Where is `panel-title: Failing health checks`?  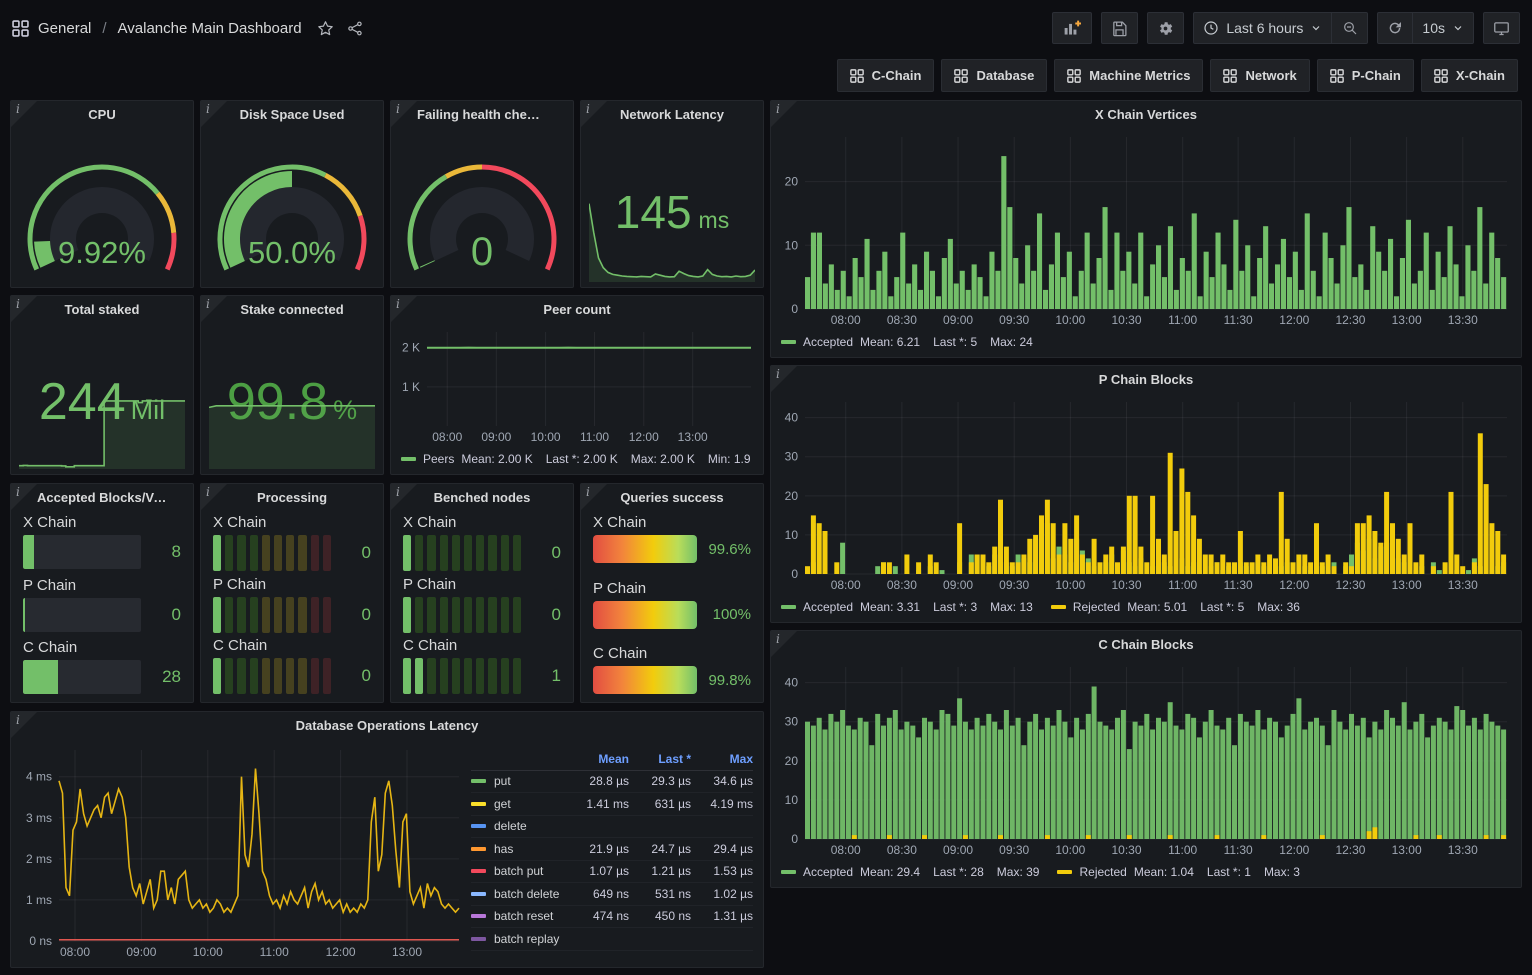
panel-title: Failing health checks is located at coordinates (482, 114).